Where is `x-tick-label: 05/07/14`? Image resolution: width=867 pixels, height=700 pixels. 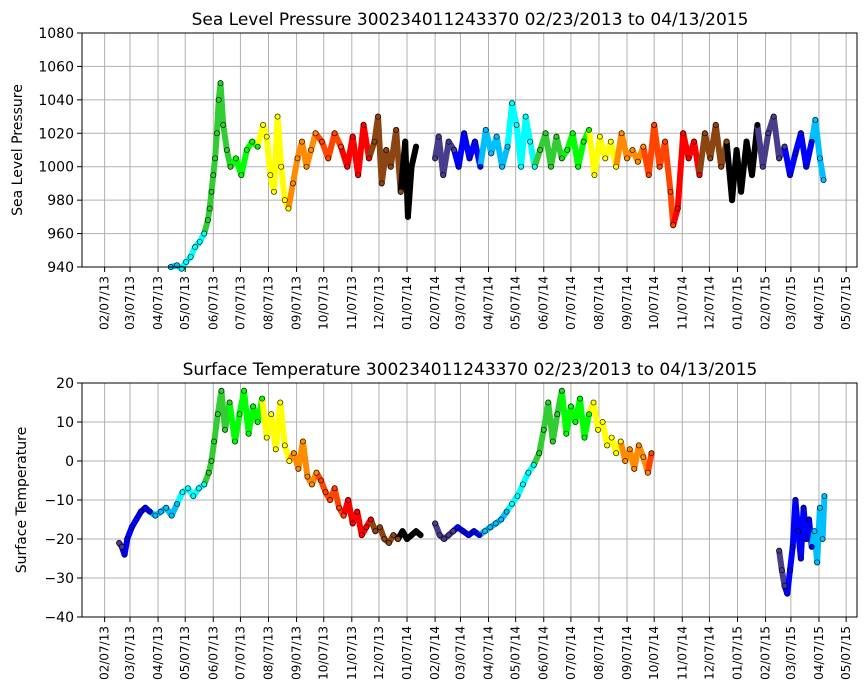
x-tick-label: 05/07/14 is located at coordinates (516, 653).